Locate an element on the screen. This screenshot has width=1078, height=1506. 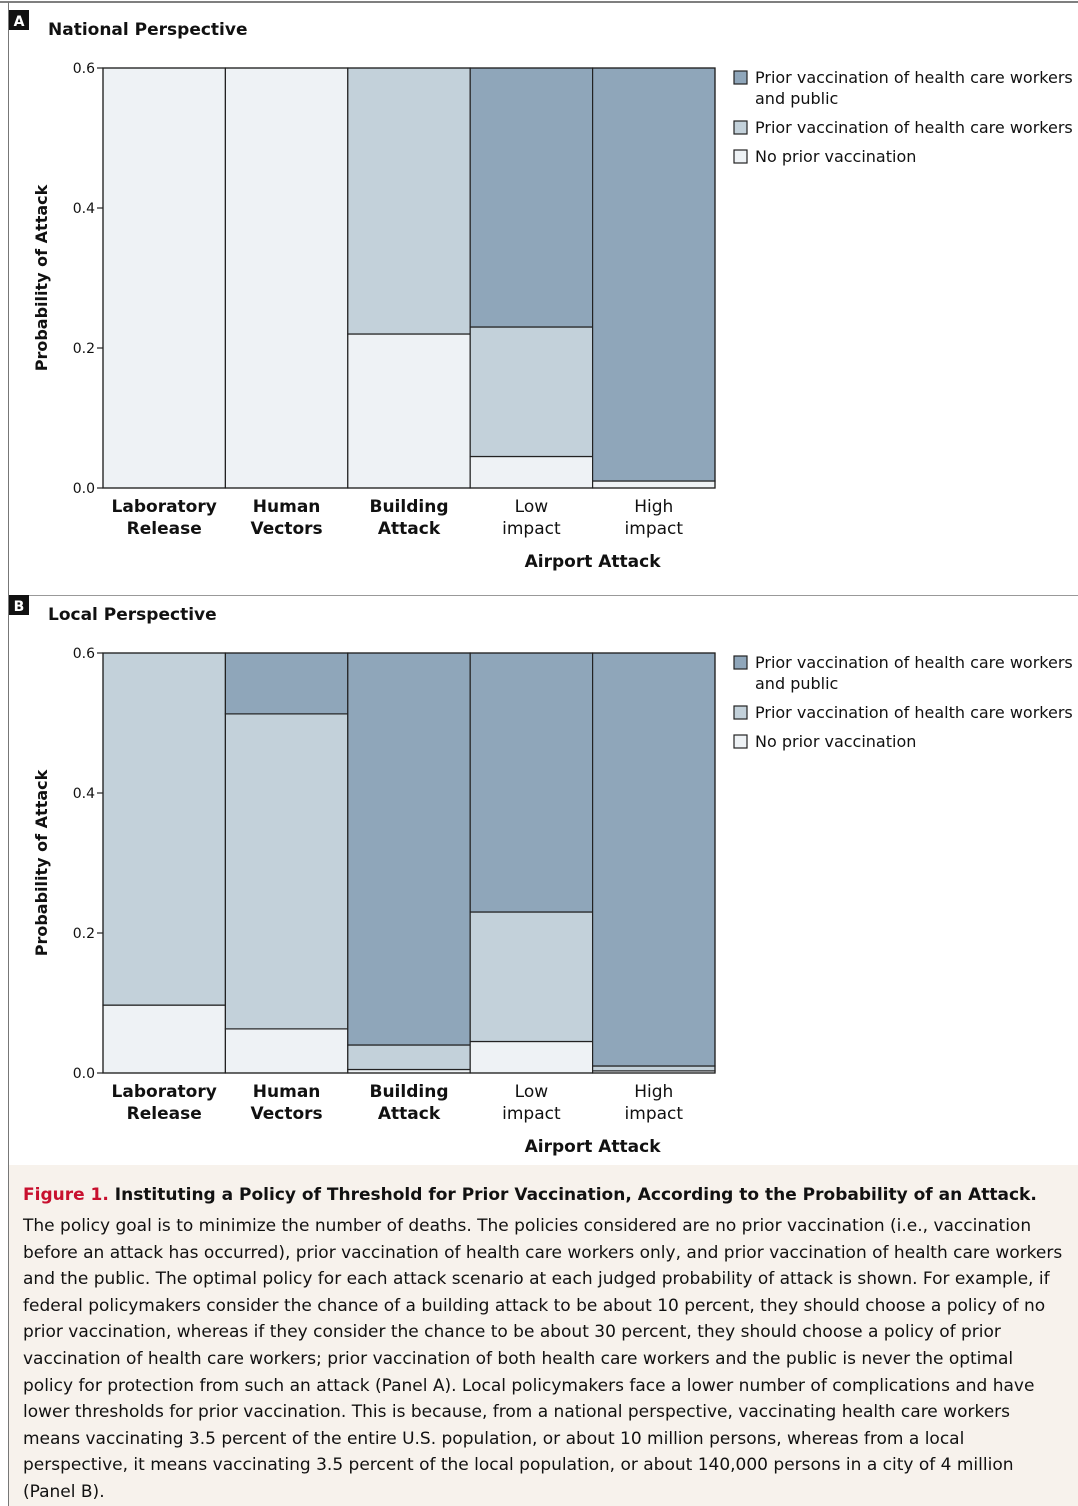
panel-title: National Perspective is located at coordinates (147, 30).